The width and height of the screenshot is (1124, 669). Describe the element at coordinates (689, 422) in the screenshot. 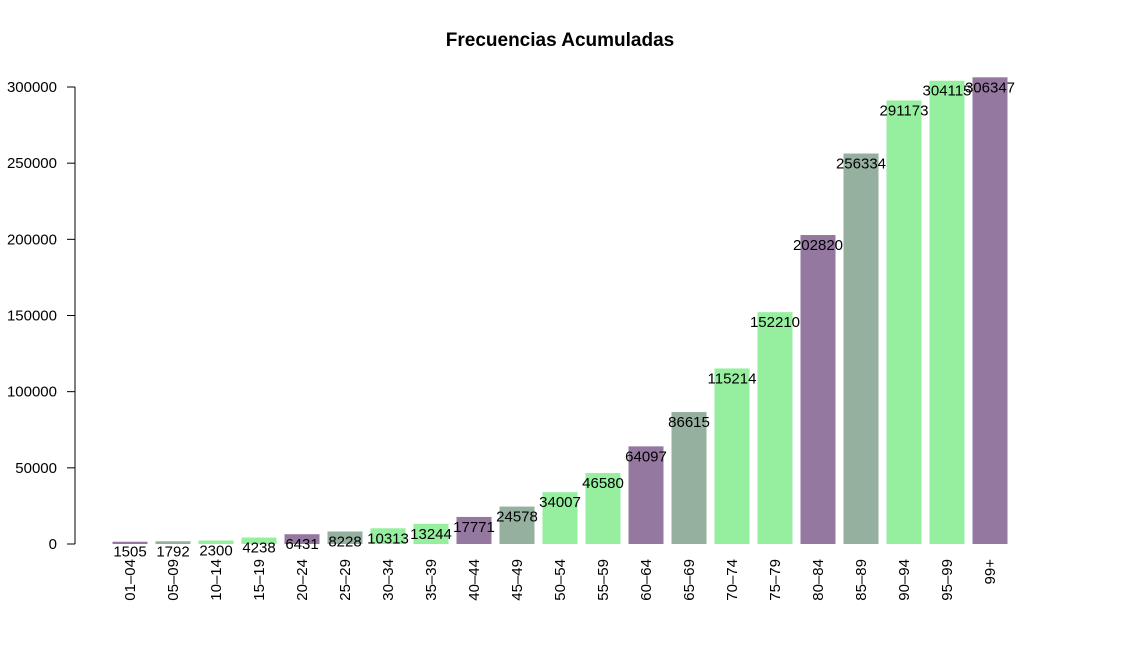

I see `data-label: 86615` at that location.